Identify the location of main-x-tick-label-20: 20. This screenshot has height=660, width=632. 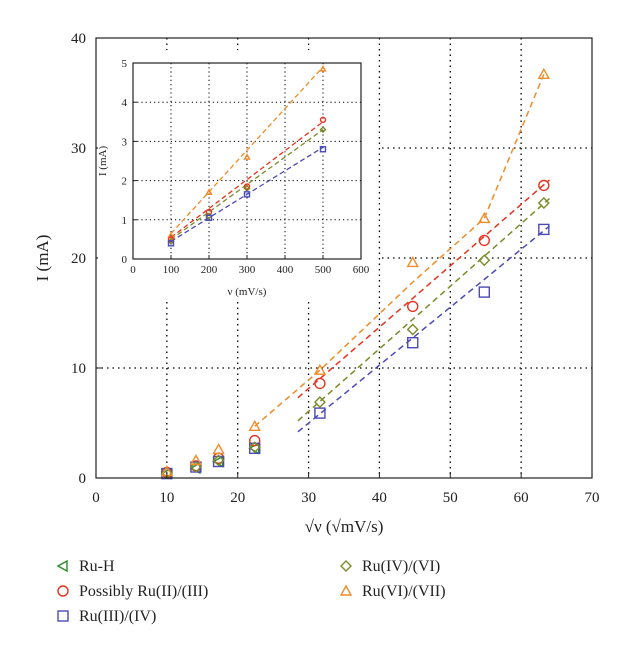
(237, 498).